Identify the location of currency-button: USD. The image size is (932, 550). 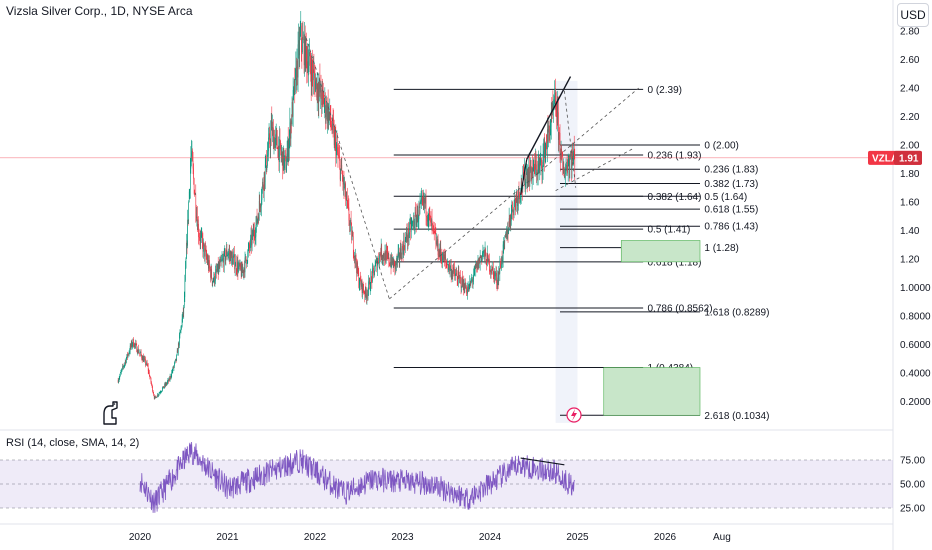
(913, 15).